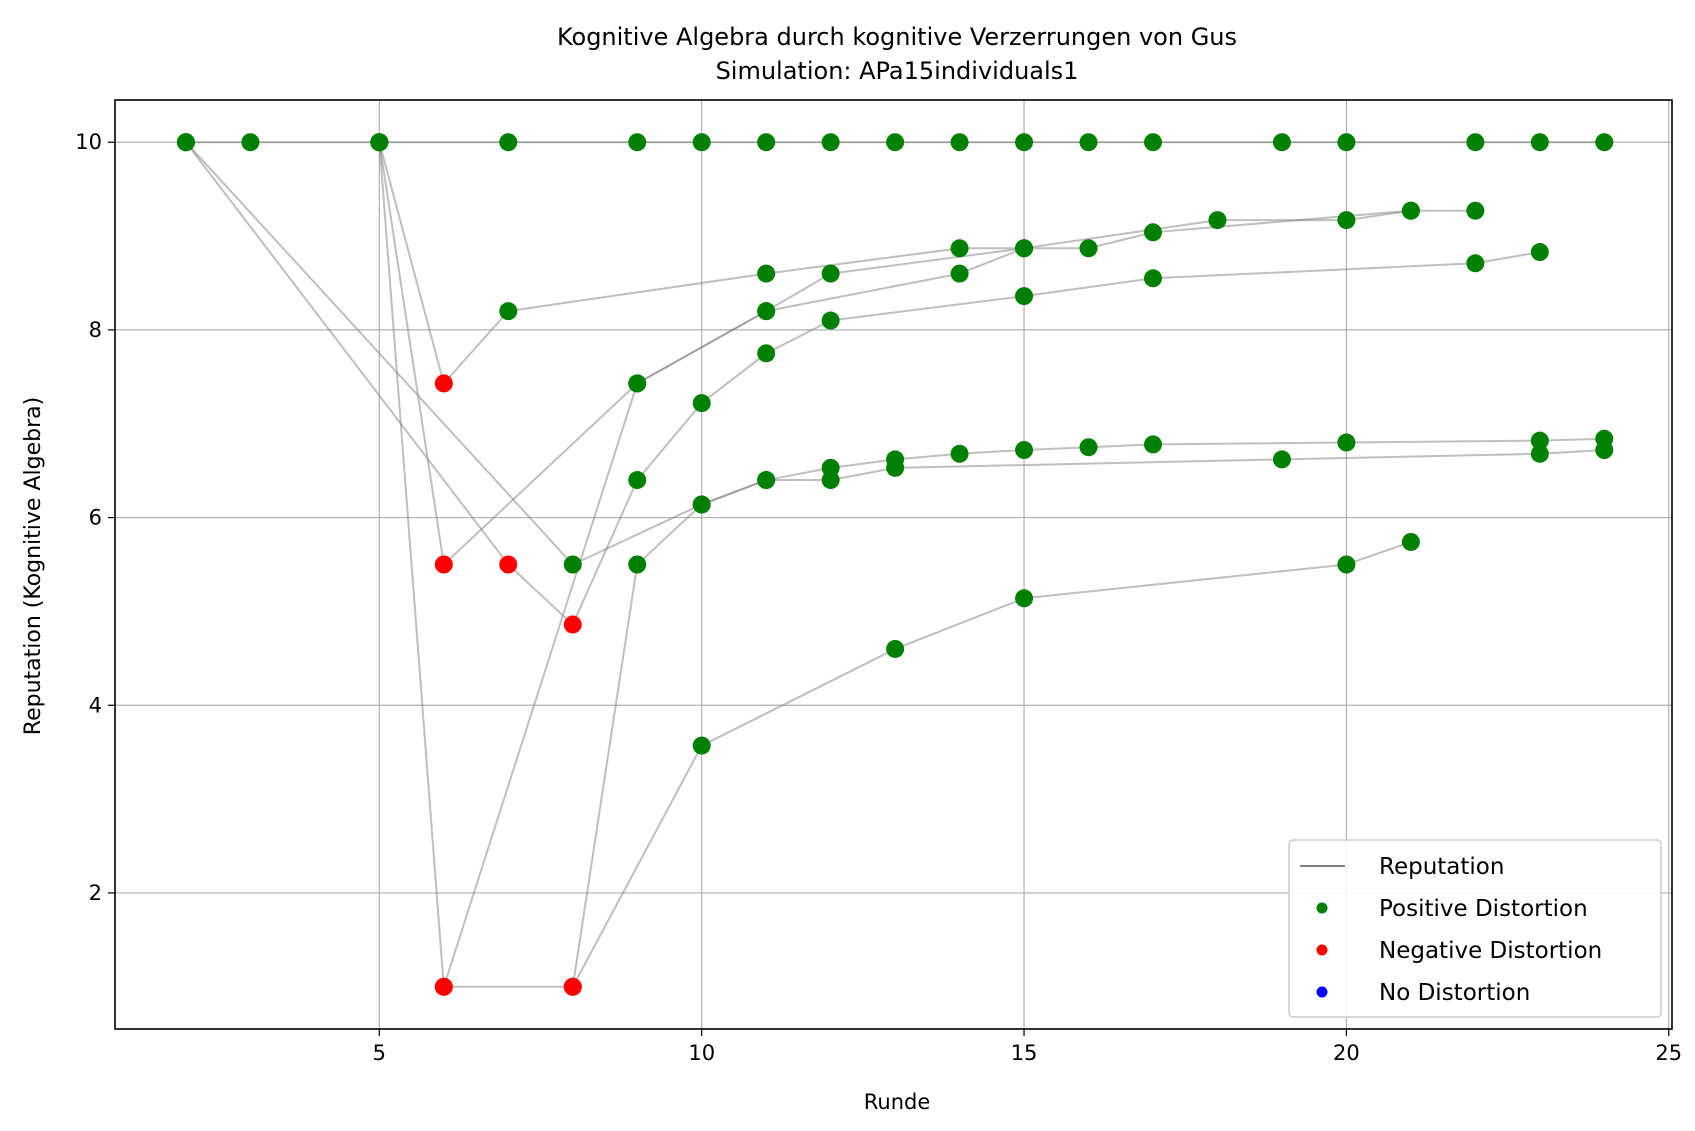 The height and width of the screenshot is (1131, 1695). I want to click on x-tick-label: 5, so click(379, 1053).